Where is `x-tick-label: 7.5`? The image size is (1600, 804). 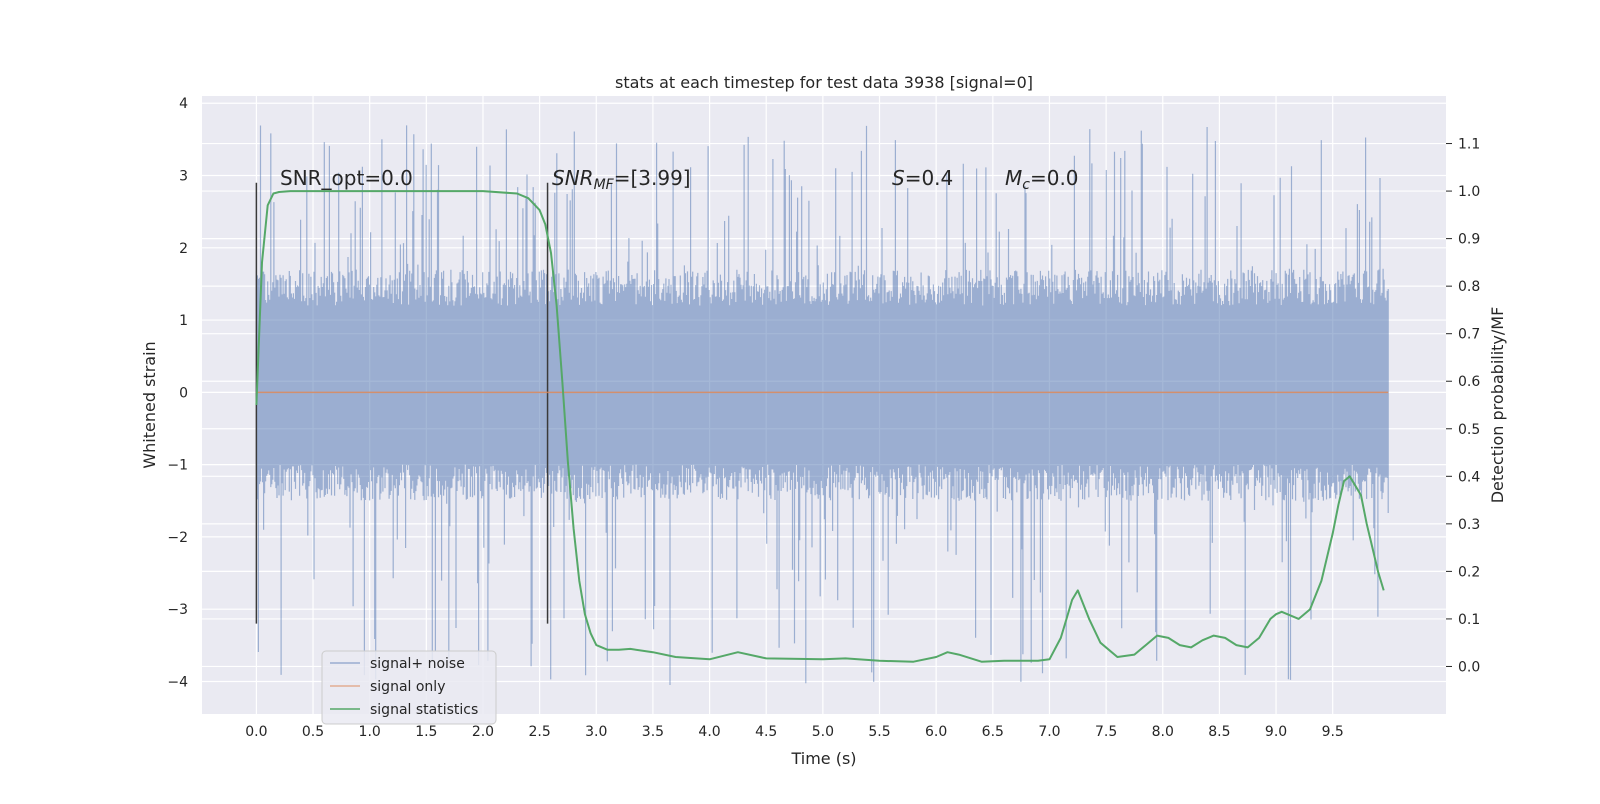
x-tick-label: 7.5 is located at coordinates (1106, 732).